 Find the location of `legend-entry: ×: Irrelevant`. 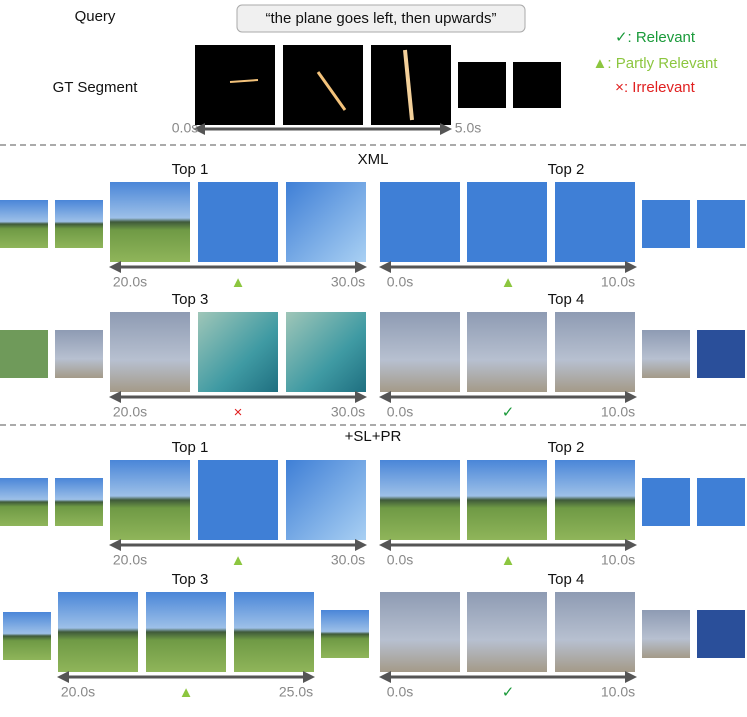

legend-entry: ×: Irrelevant is located at coordinates (655, 87).